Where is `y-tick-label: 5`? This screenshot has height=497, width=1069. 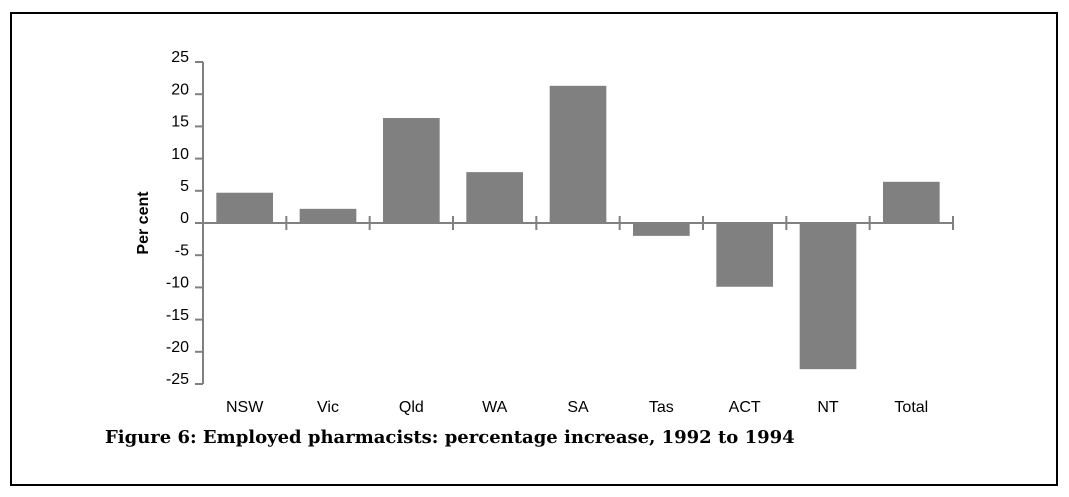 y-tick-label: 5 is located at coordinates (184, 186).